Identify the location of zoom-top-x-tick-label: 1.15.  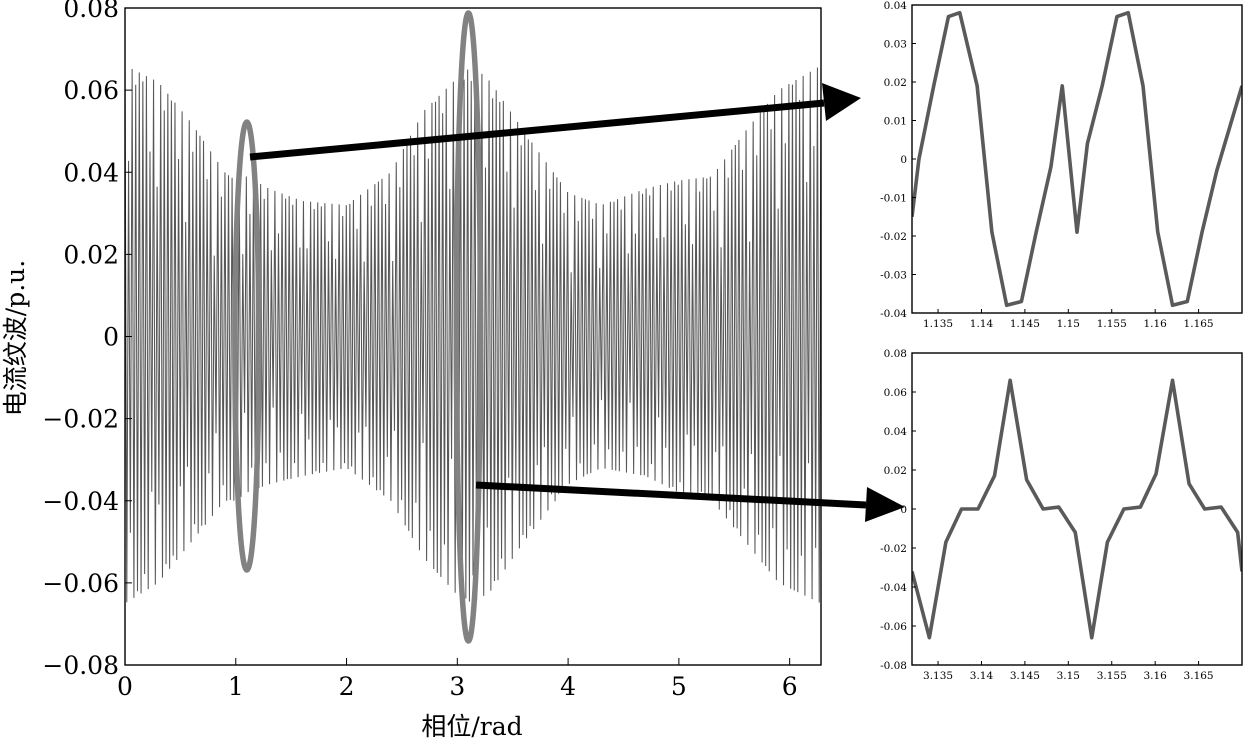
(1068, 324).